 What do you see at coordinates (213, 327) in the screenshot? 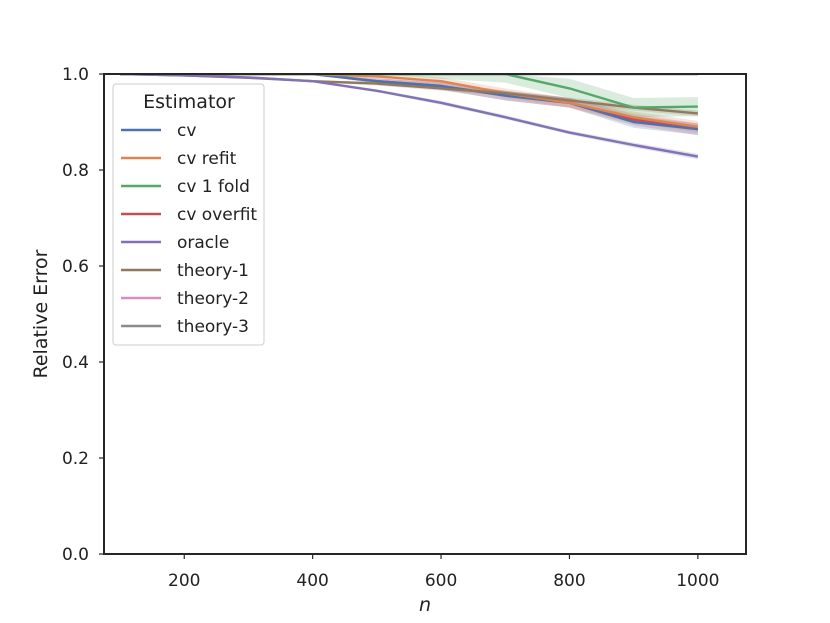
I see `legend-label: theory-3` at bounding box center [213, 327].